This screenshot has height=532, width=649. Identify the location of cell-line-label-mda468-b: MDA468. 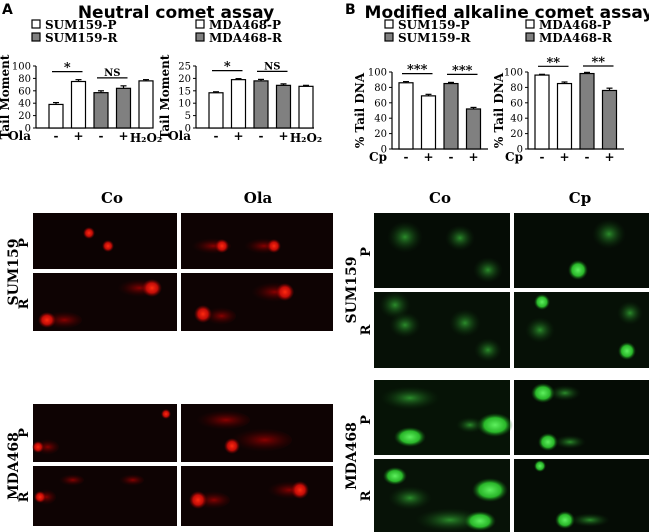
(352, 456).